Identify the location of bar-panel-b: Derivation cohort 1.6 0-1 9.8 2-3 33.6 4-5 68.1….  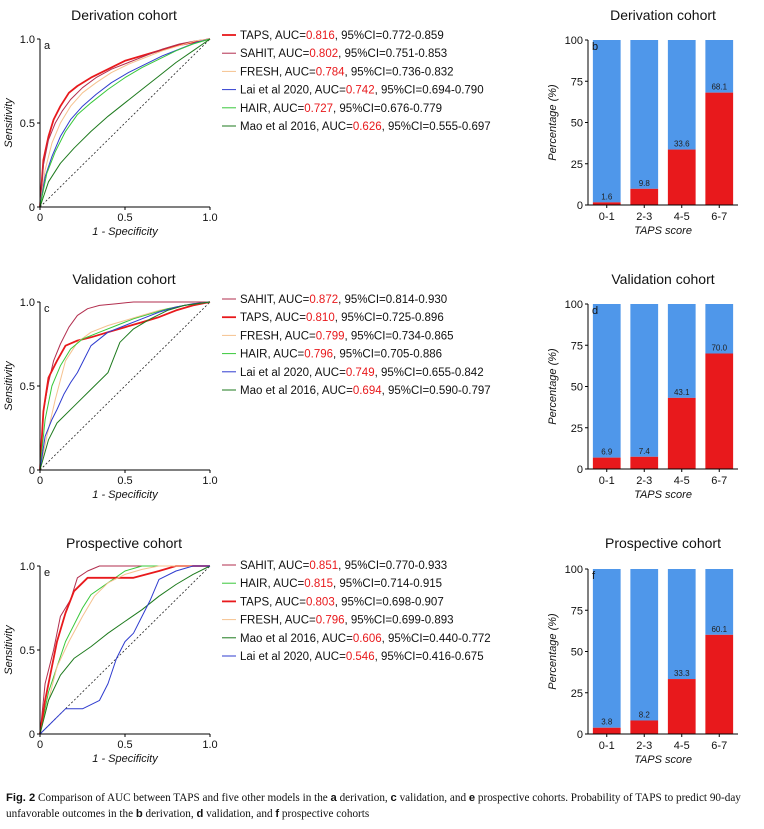
(642, 122).